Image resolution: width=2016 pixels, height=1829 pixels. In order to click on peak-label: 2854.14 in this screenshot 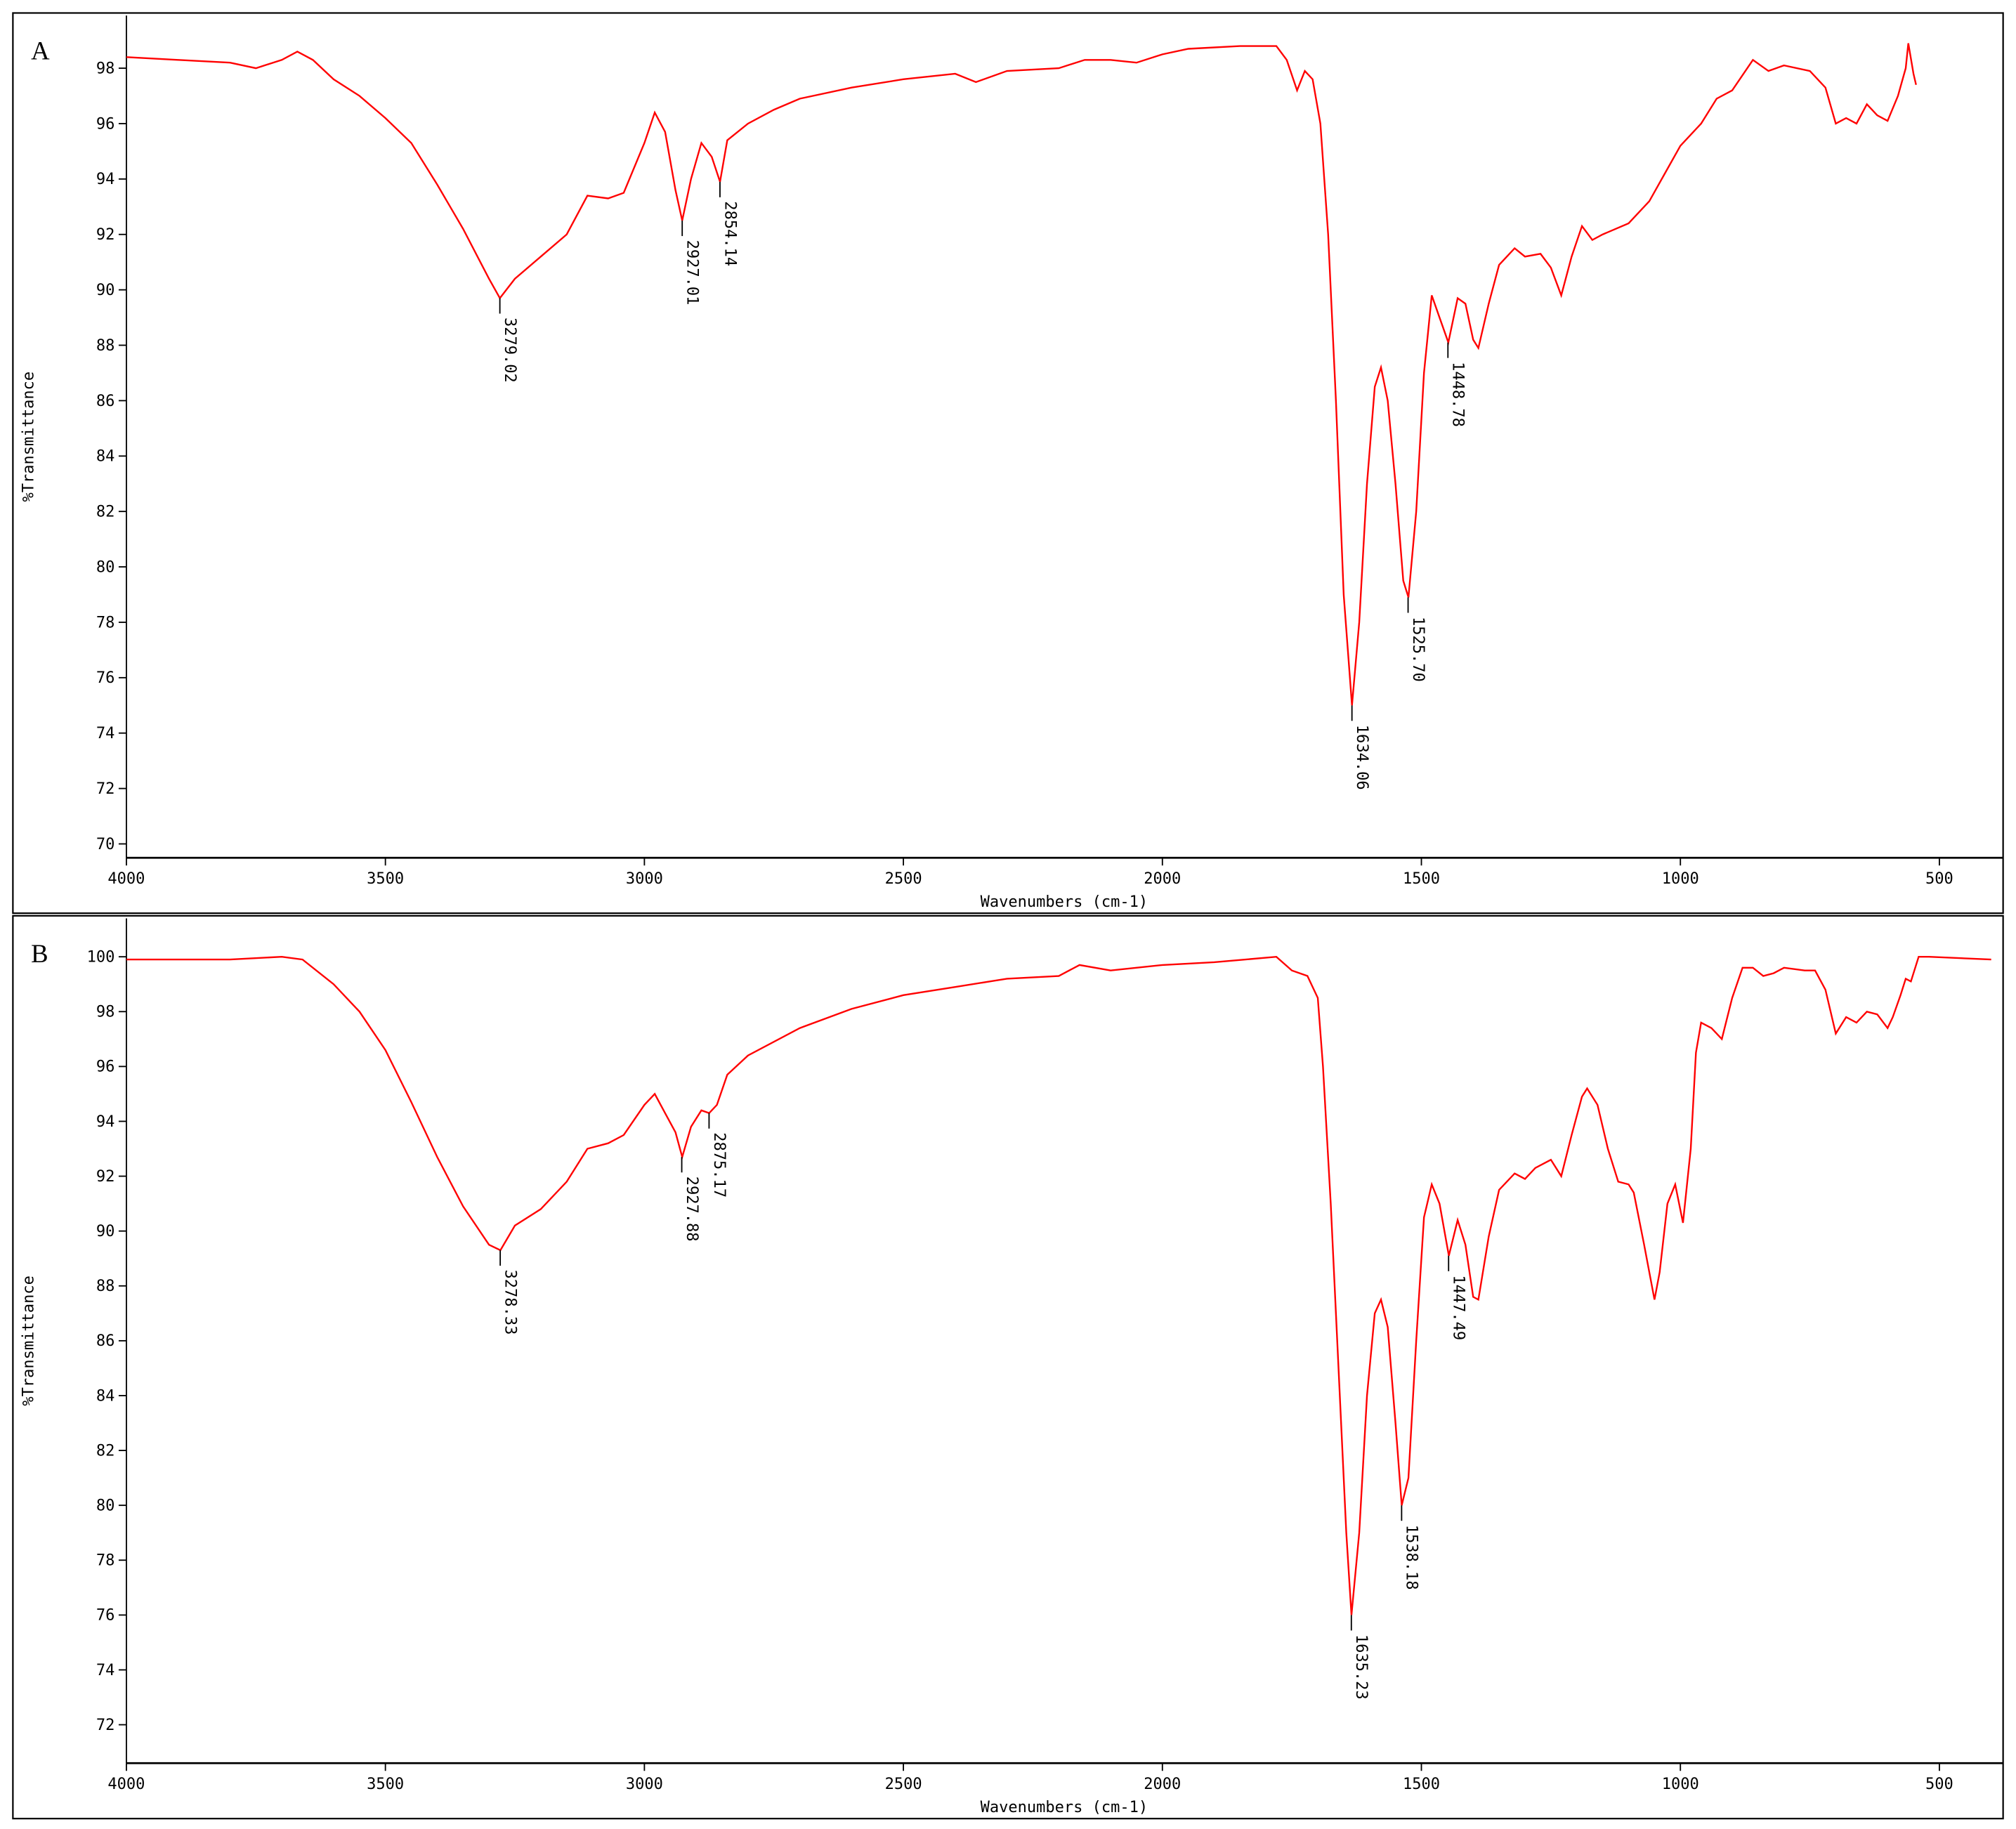, I will do `click(729, 233)`.